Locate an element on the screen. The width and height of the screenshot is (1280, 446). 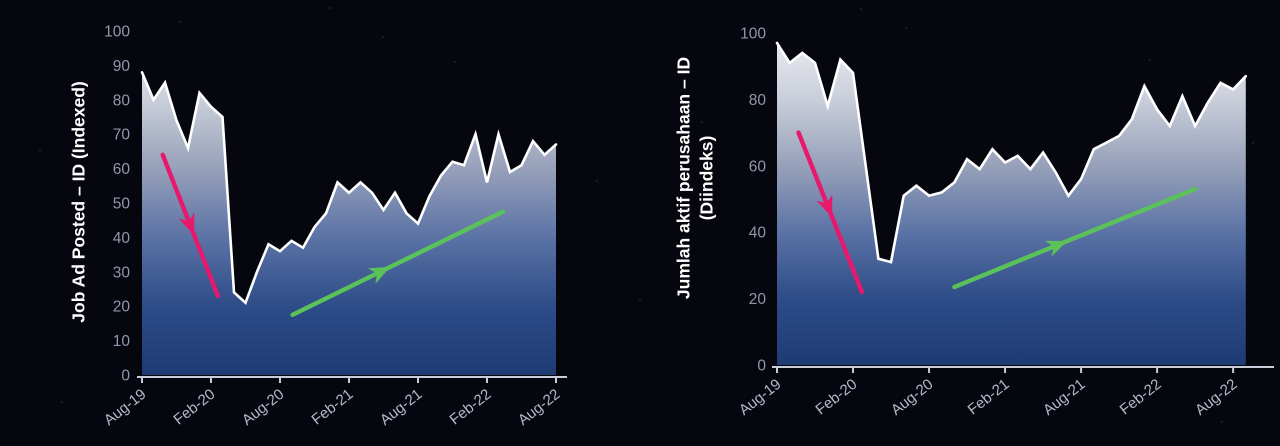
left-chart-y-axis-title-text: Job Ad Posted – ID (Indexed) is located at coordinates (78, 202).